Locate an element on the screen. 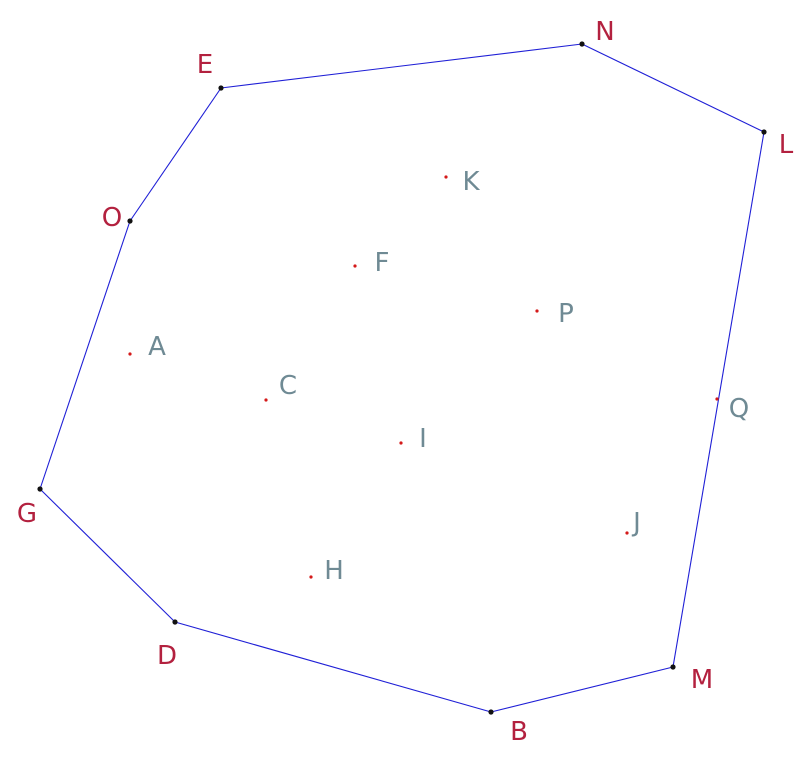  point-h is located at coordinates (311, 577).